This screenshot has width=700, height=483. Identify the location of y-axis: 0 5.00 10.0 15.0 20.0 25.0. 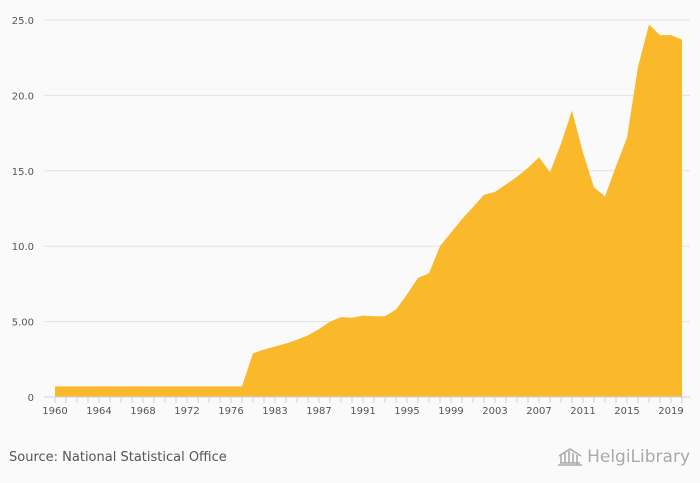
(23, 210).